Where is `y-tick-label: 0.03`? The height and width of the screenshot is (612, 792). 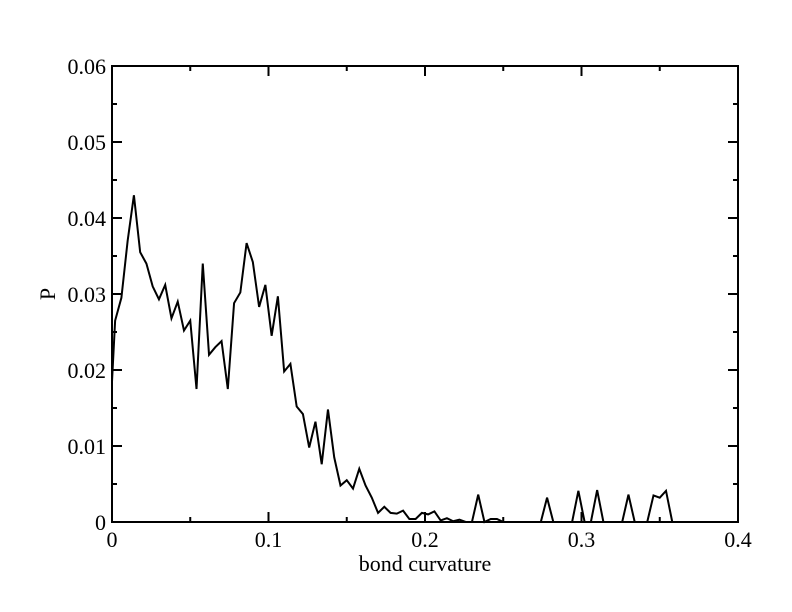 y-tick-label: 0.03 is located at coordinates (87, 294).